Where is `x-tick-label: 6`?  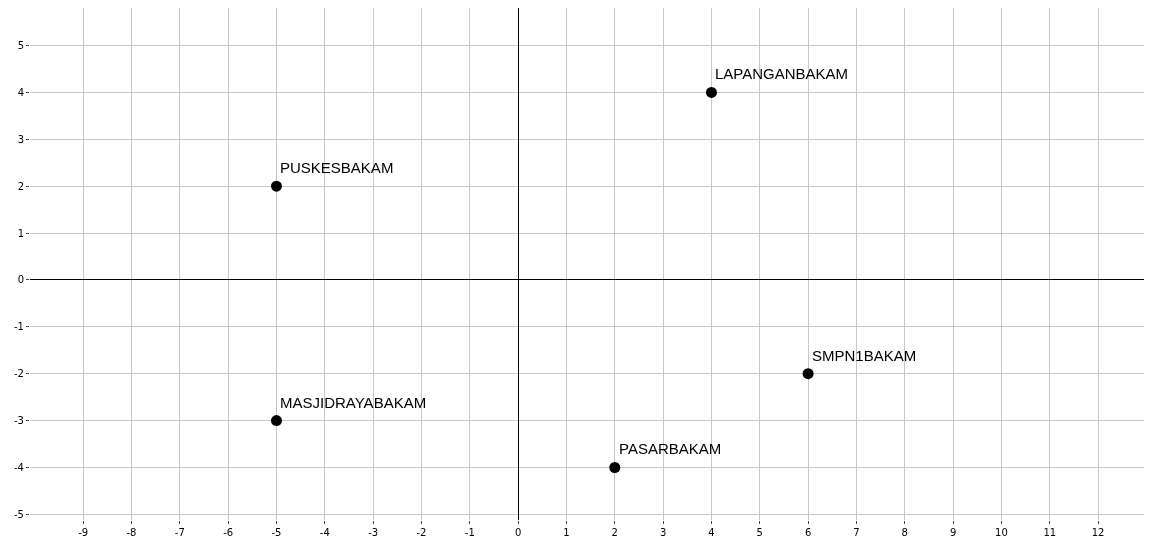
x-tick-label: 6 is located at coordinates (808, 532).